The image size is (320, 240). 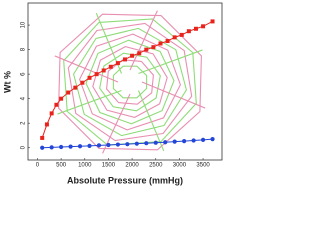 I want to click on x-tick-label: 1500, so click(x=109, y=166).